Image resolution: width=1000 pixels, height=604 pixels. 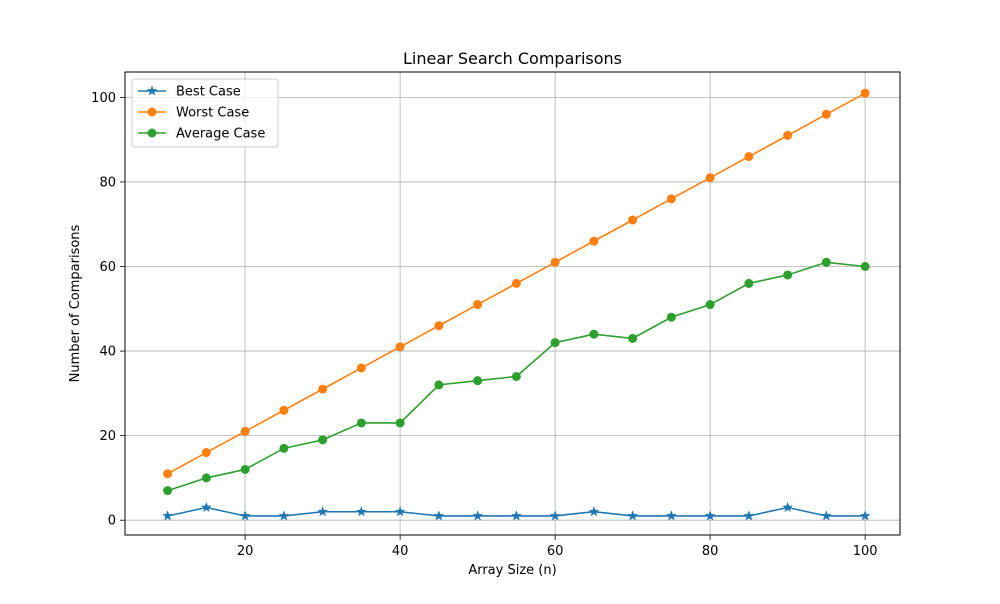 What do you see at coordinates (212, 113) in the screenshot?
I see `legend-label: Worst Case` at bounding box center [212, 113].